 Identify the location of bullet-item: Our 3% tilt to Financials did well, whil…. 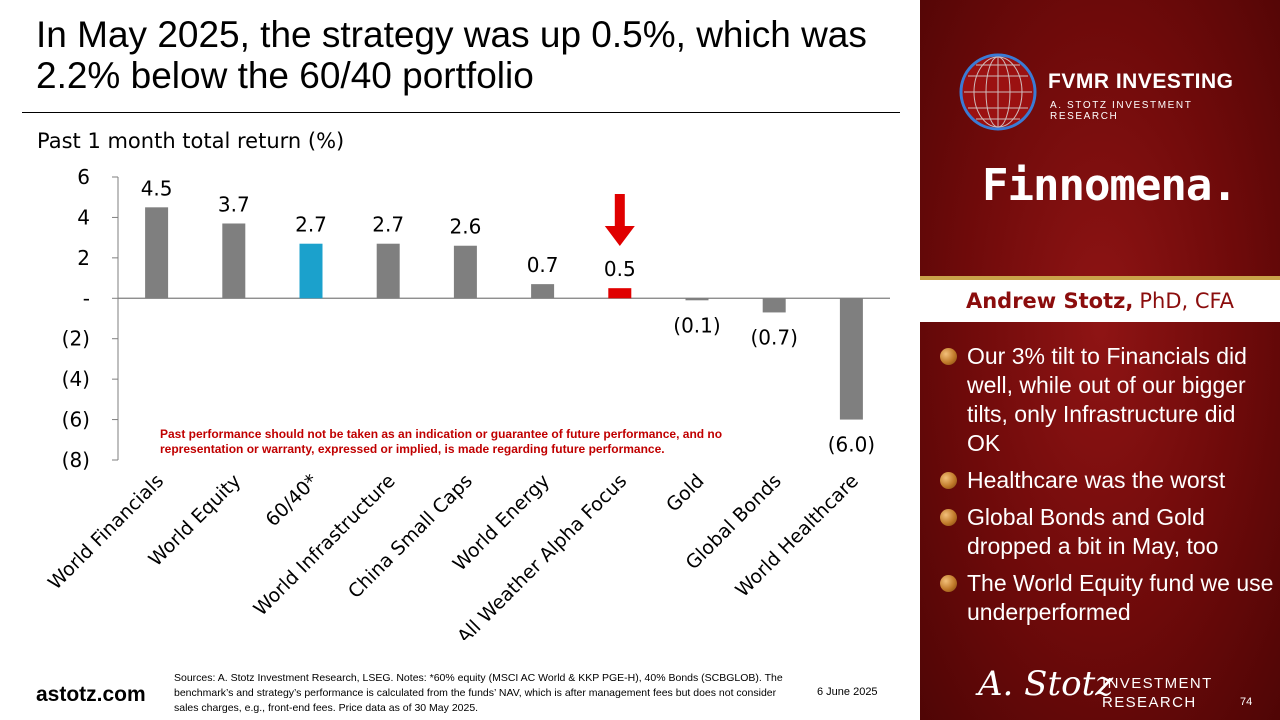
(1106, 400).